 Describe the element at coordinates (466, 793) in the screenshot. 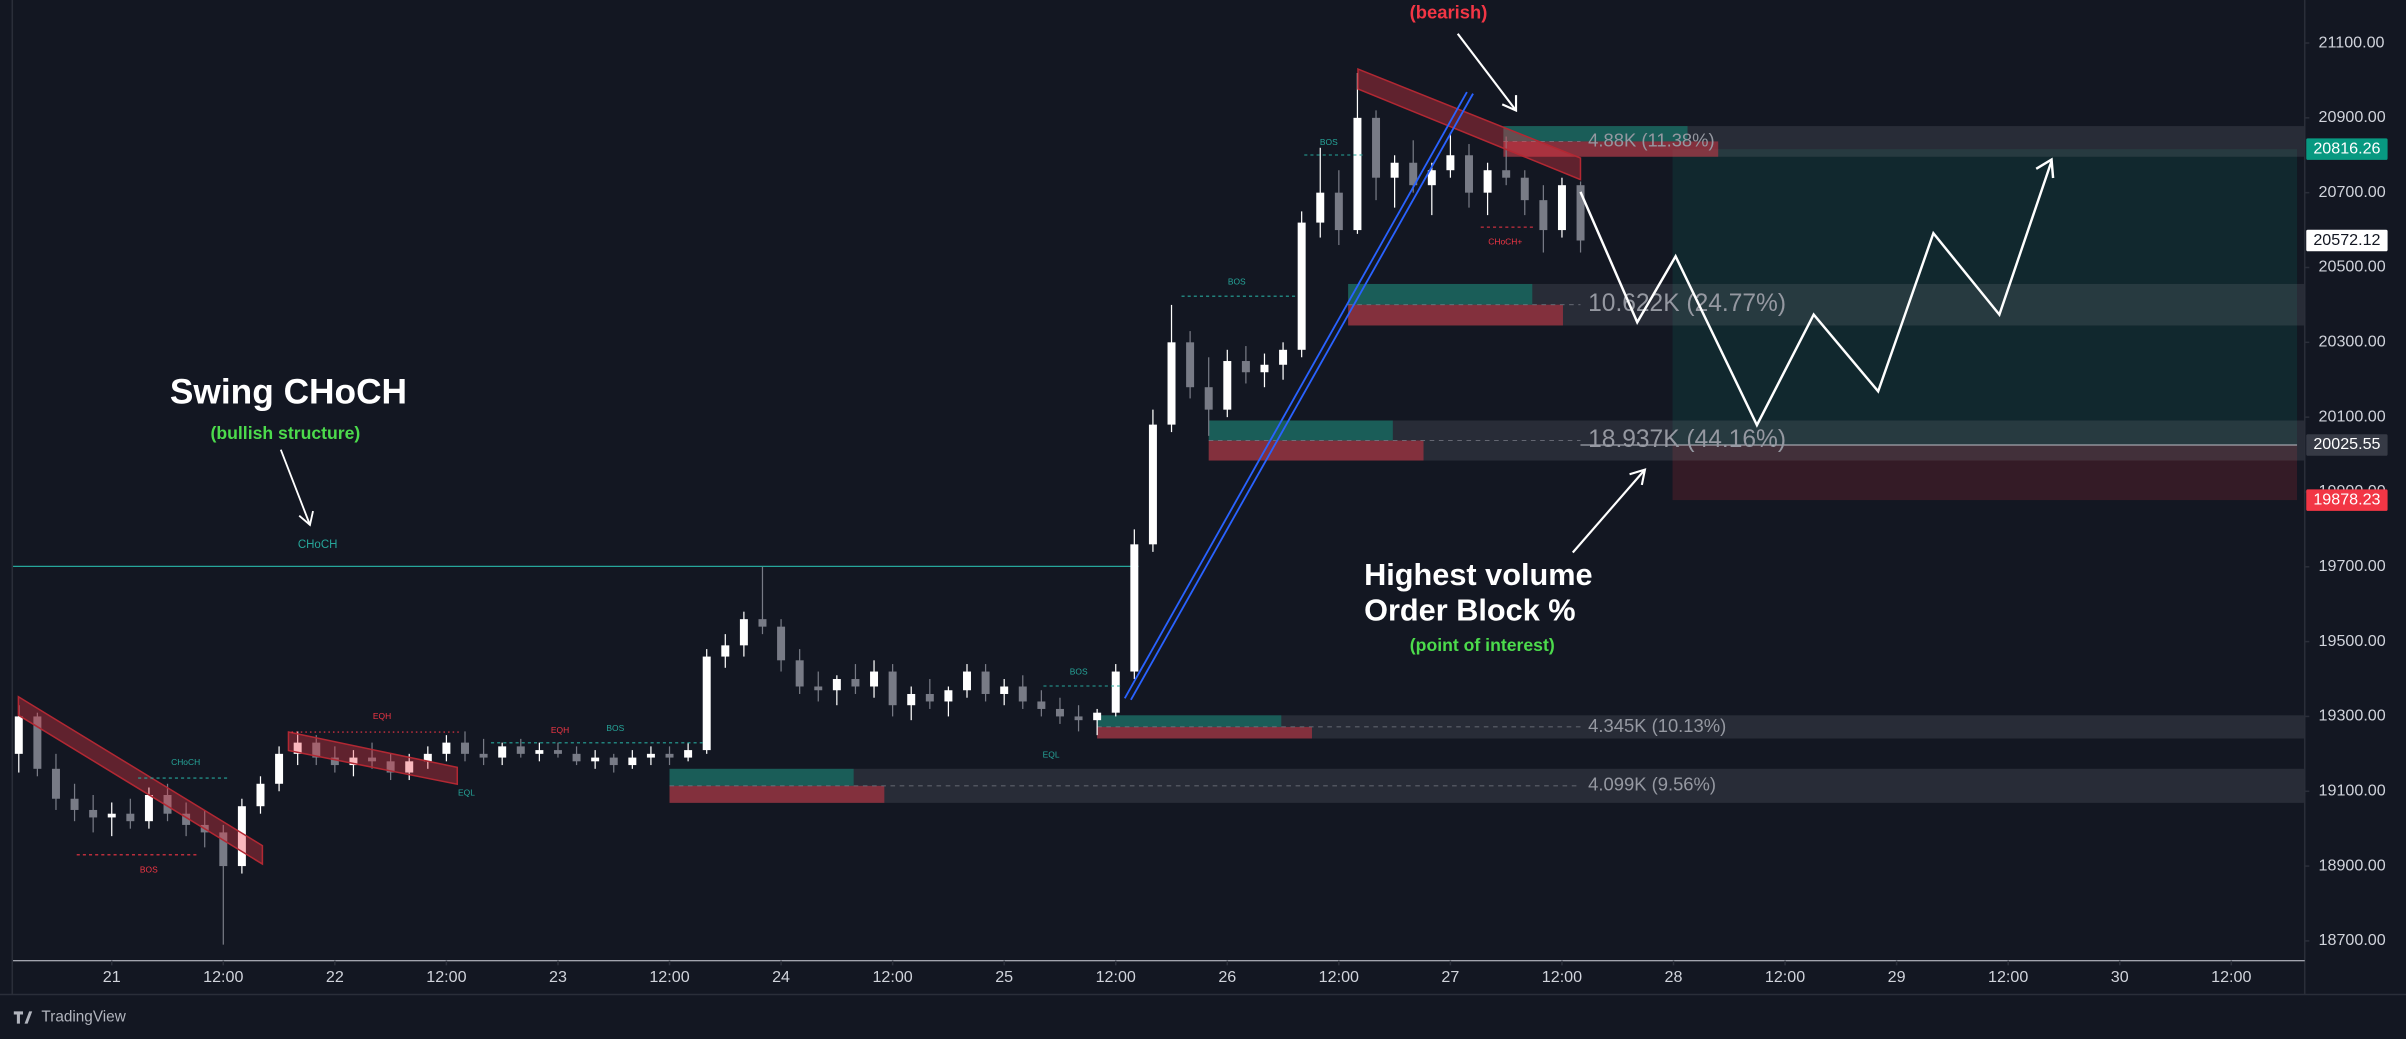

I see `structure-label: EQL` at that location.